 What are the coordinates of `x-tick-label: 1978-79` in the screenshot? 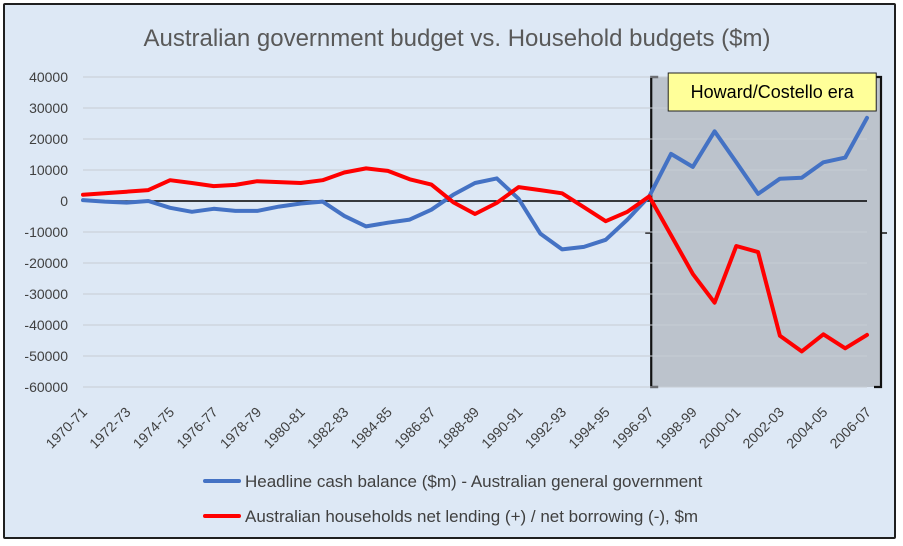 It's located at (241, 428).